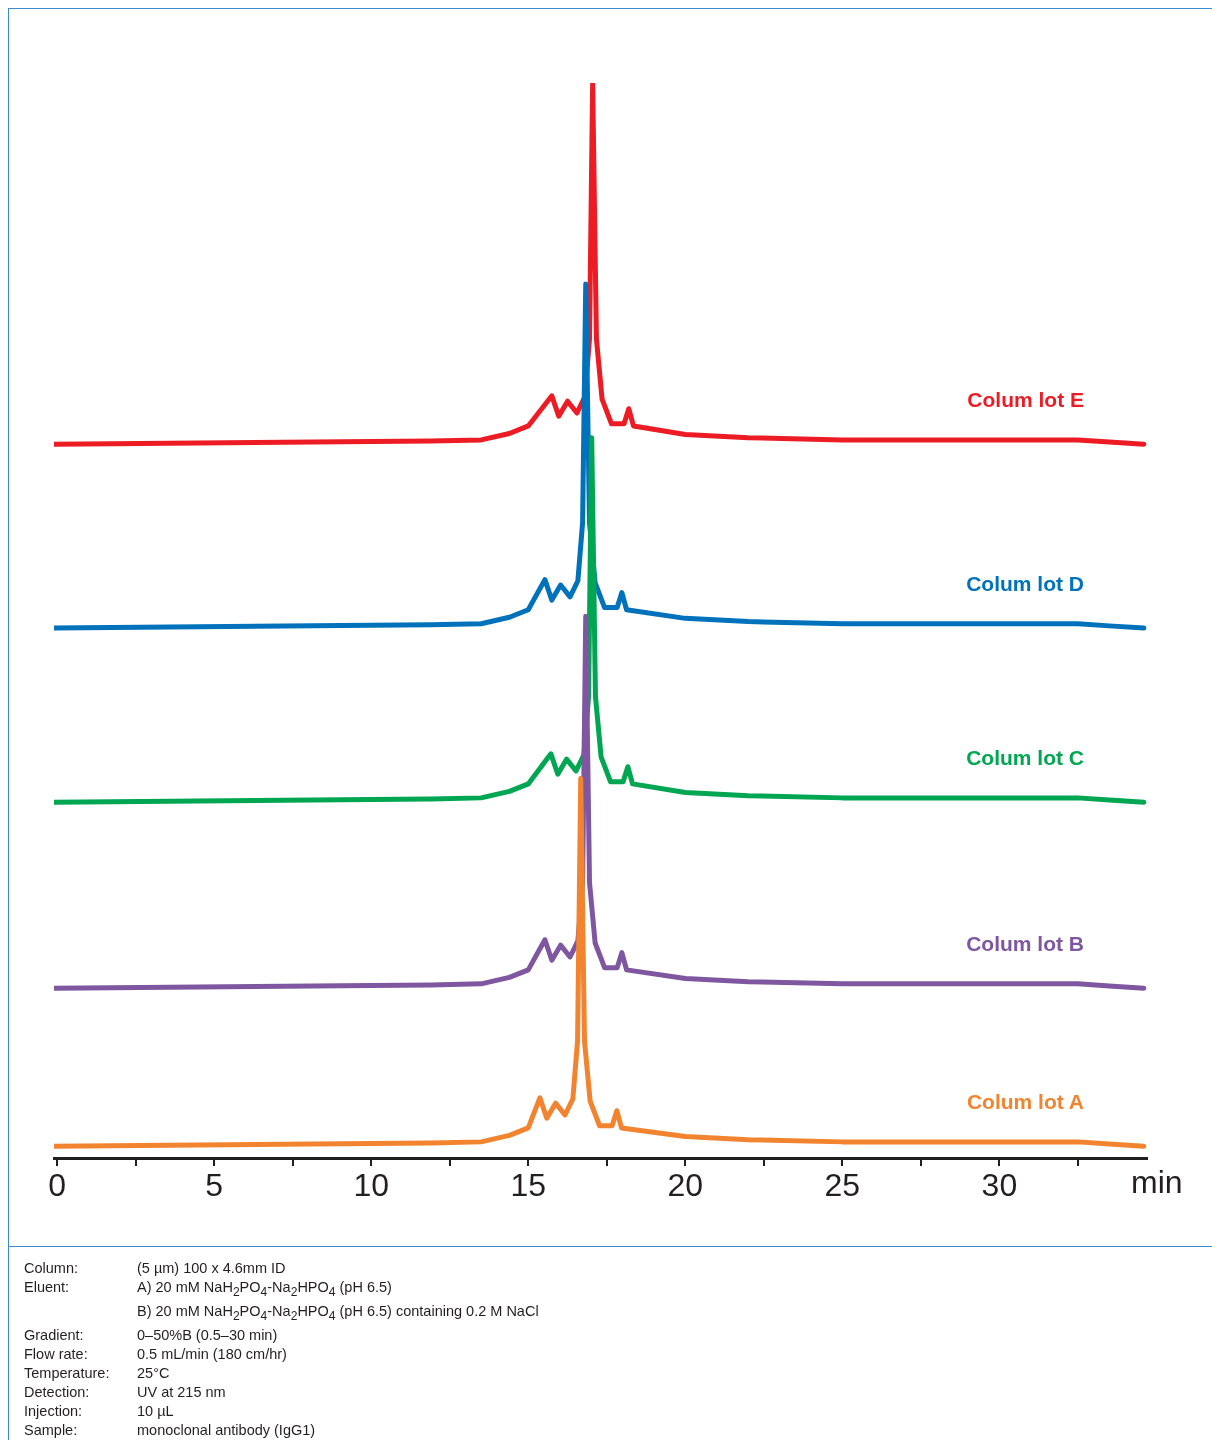  What do you see at coordinates (685, 1185) in the screenshot?
I see `x-tick-label: 20` at bounding box center [685, 1185].